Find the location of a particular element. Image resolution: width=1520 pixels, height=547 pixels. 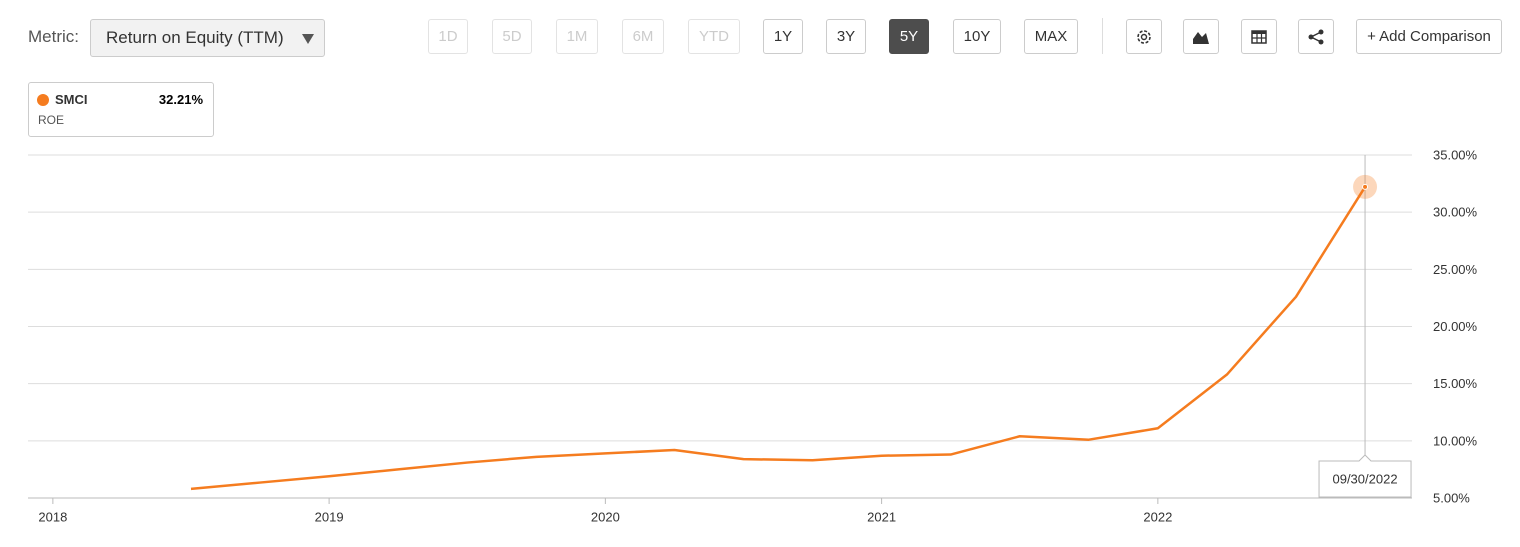

table-icon is located at coordinates (1259, 36).